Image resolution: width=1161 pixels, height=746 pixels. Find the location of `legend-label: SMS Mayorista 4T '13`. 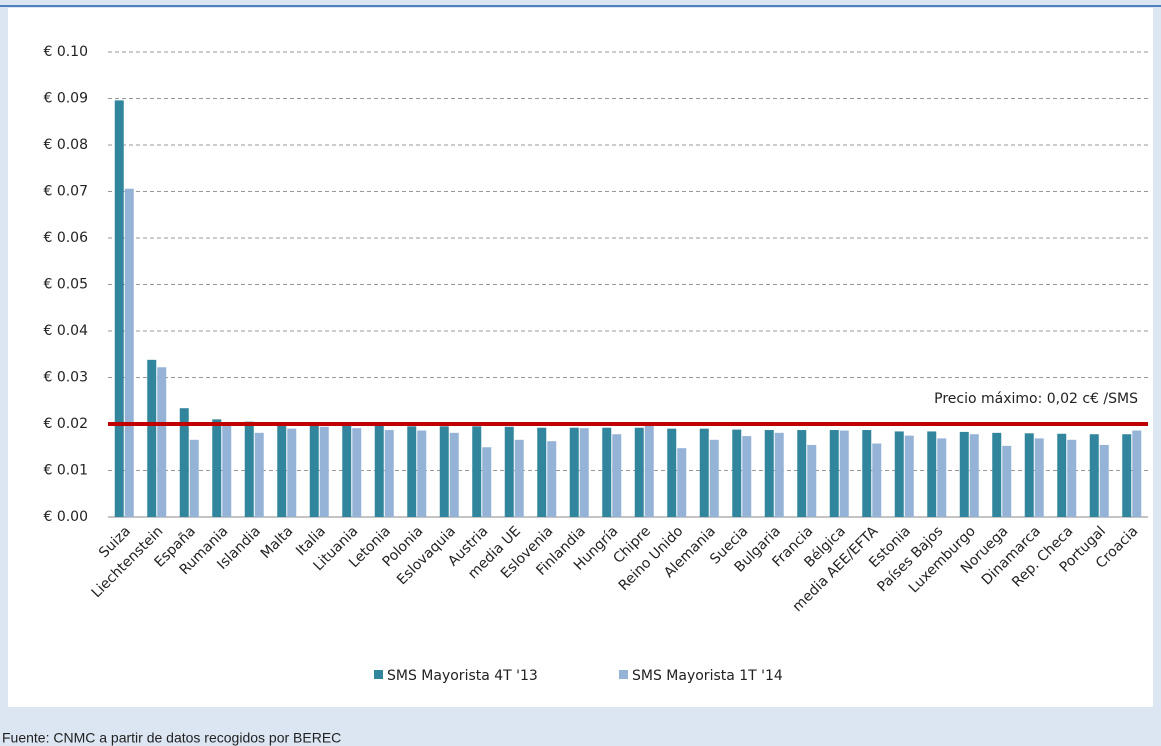

legend-label: SMS Mayorista 4T '13 is located at coordinates (462, 676).